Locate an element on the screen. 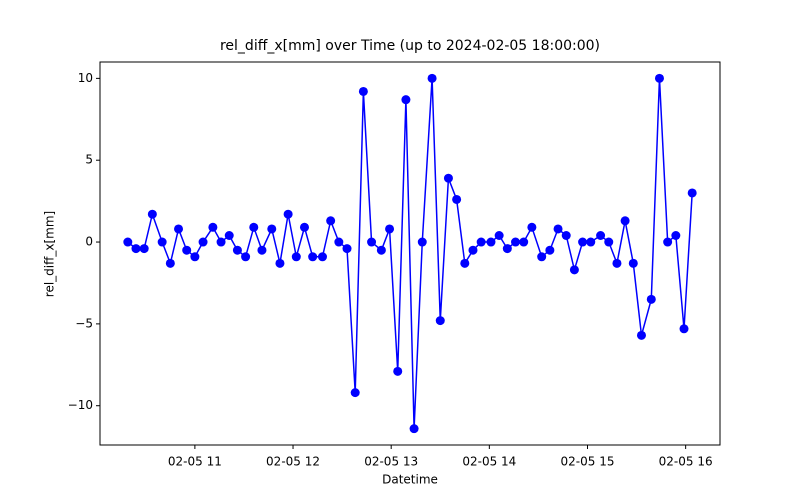 The height and width of the screenshot is (504, 800). y-tick-label: −5 is located at coordinates (84, 323).